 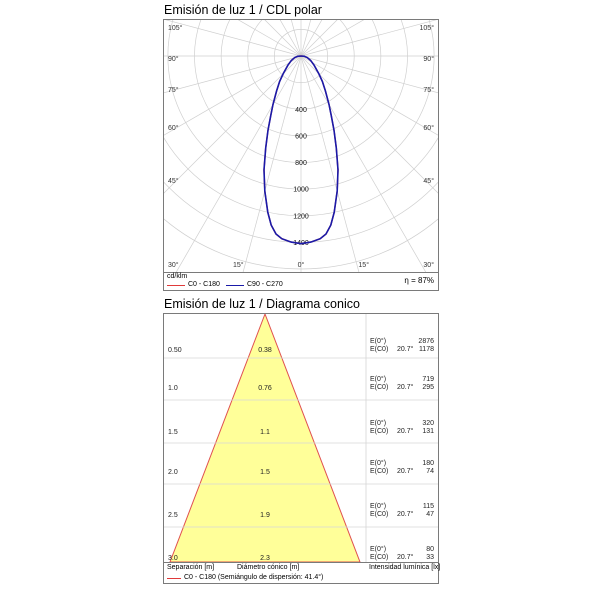 I want to click on polar-unit-label: cd/klm, so click(x=177, y=276).